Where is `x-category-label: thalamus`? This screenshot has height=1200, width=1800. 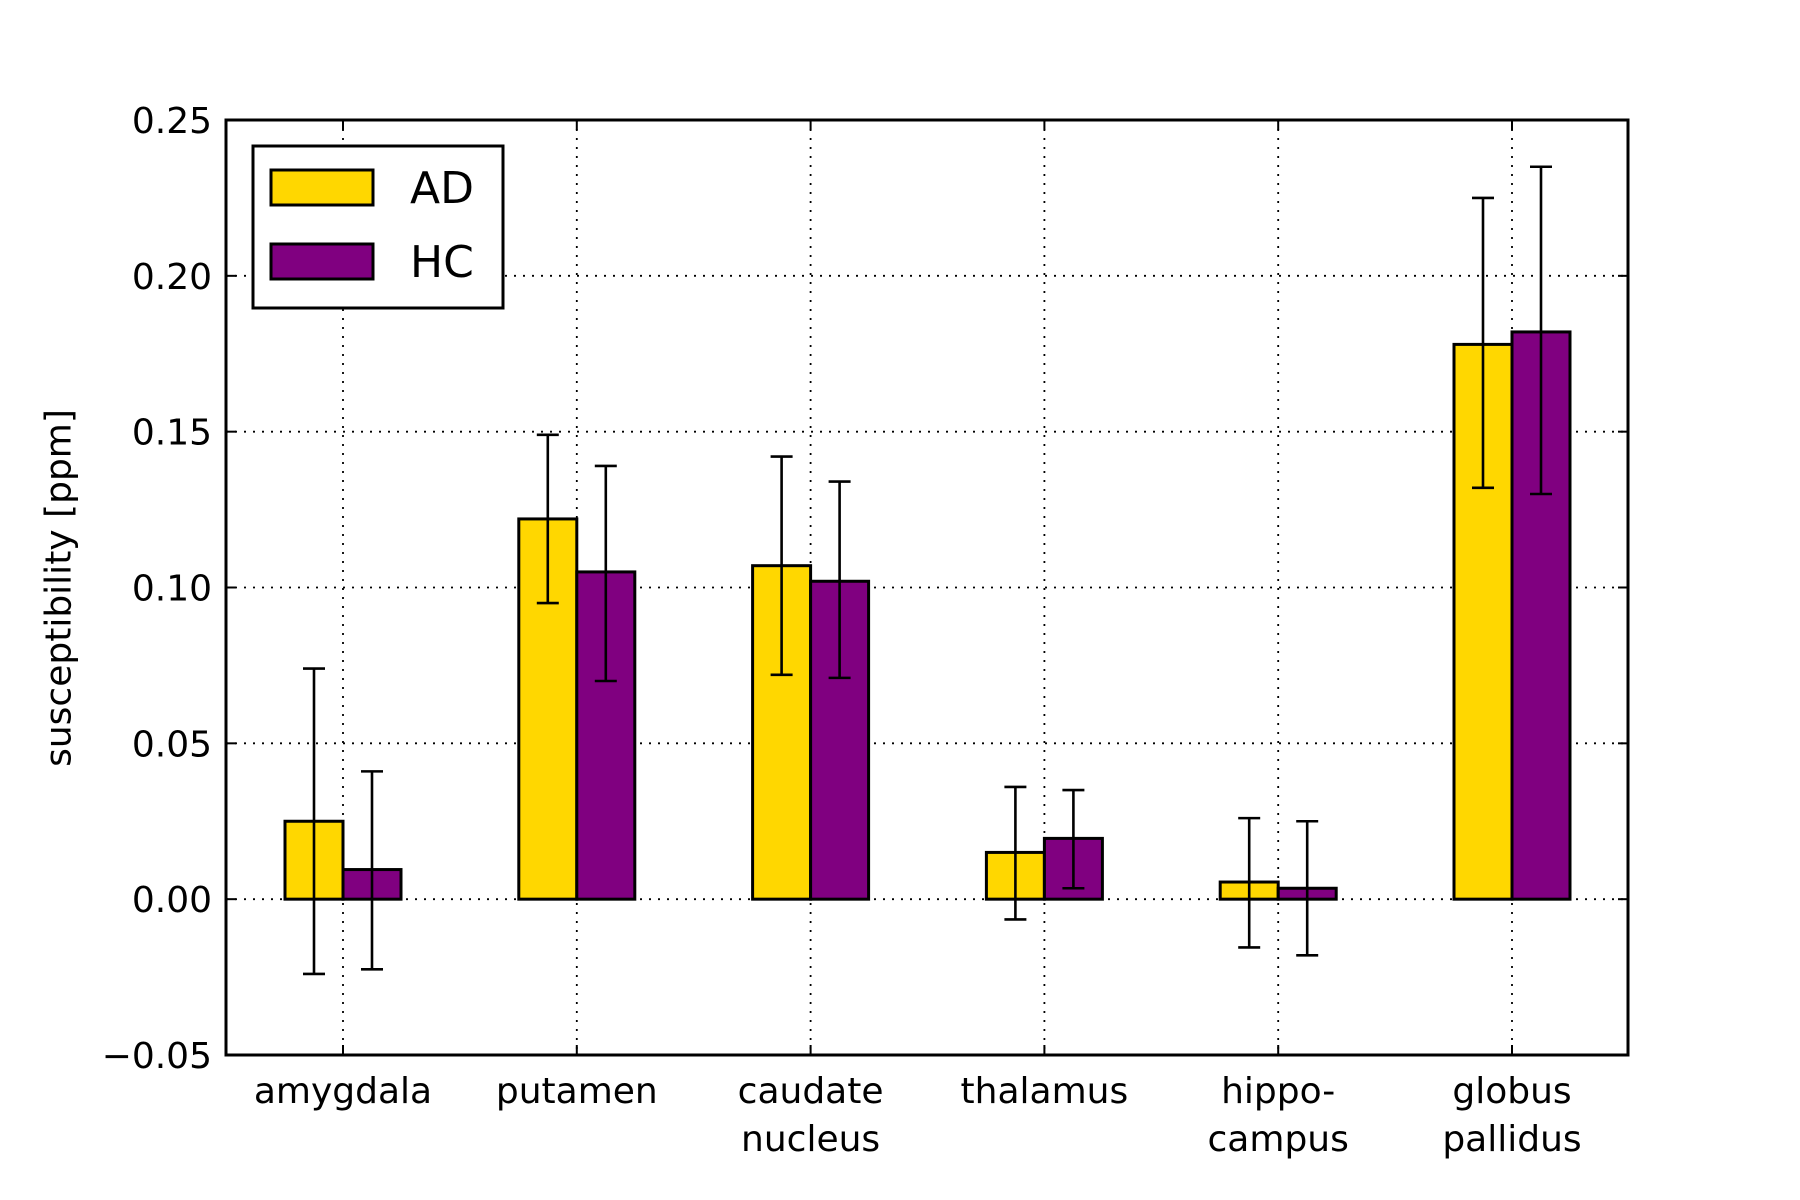
x-category-label: thalamus is located at coordinates (1045, 1091).